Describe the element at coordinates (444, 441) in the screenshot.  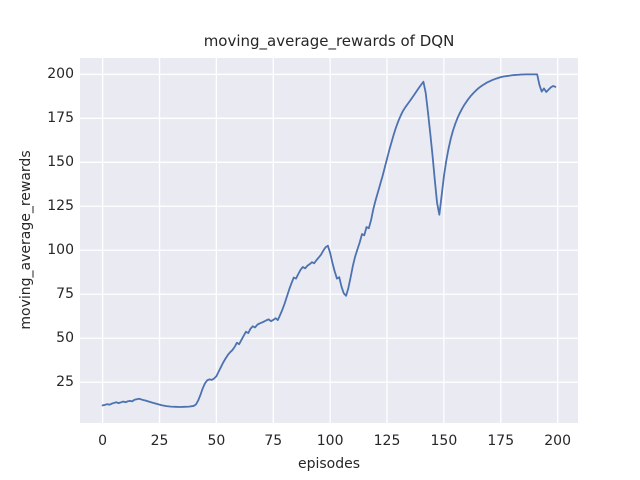
I see `x-tick-label: 150` at that location.